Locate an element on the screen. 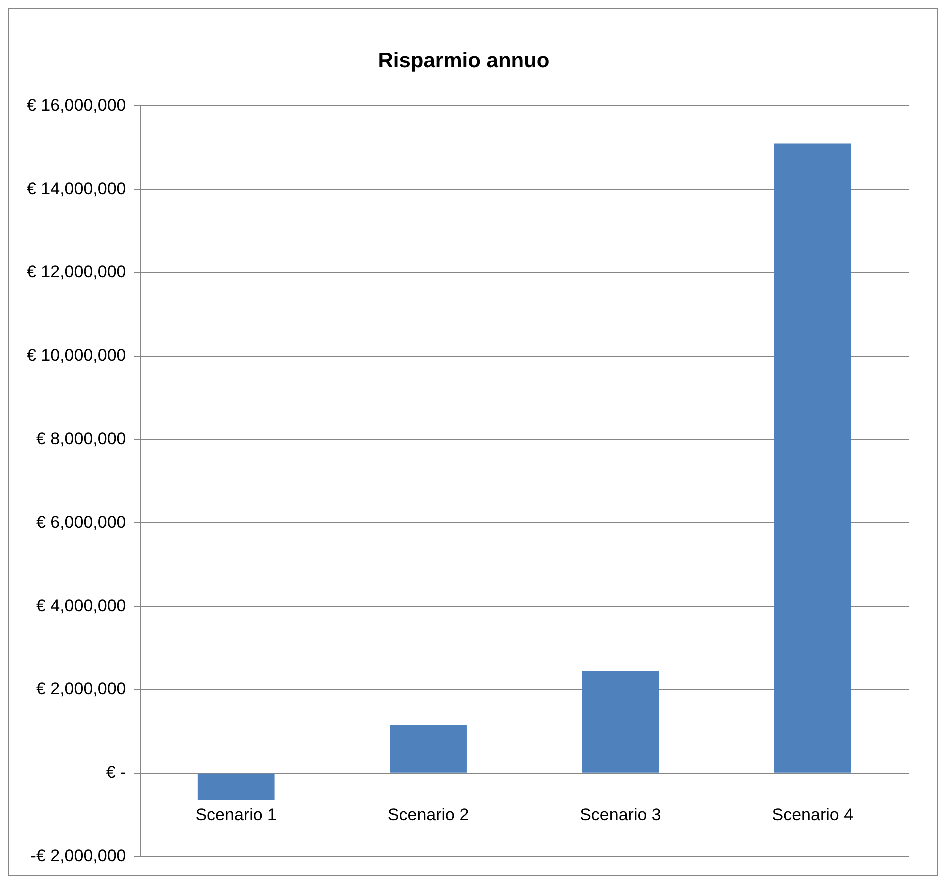 The image size is (946, 883). y-tick-label: € 12,000,000 is located at coordinates (76, 272).